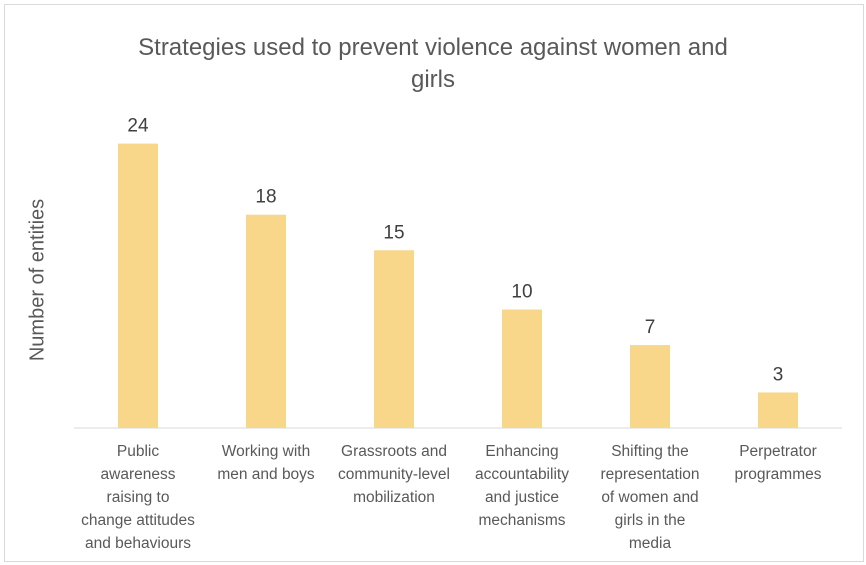 The width and height of the screenshot is (866, 565). What do you see at coordinates (650, 327) in the screenshot?
I see `data-label: 7` at bounding box center [650, 327].